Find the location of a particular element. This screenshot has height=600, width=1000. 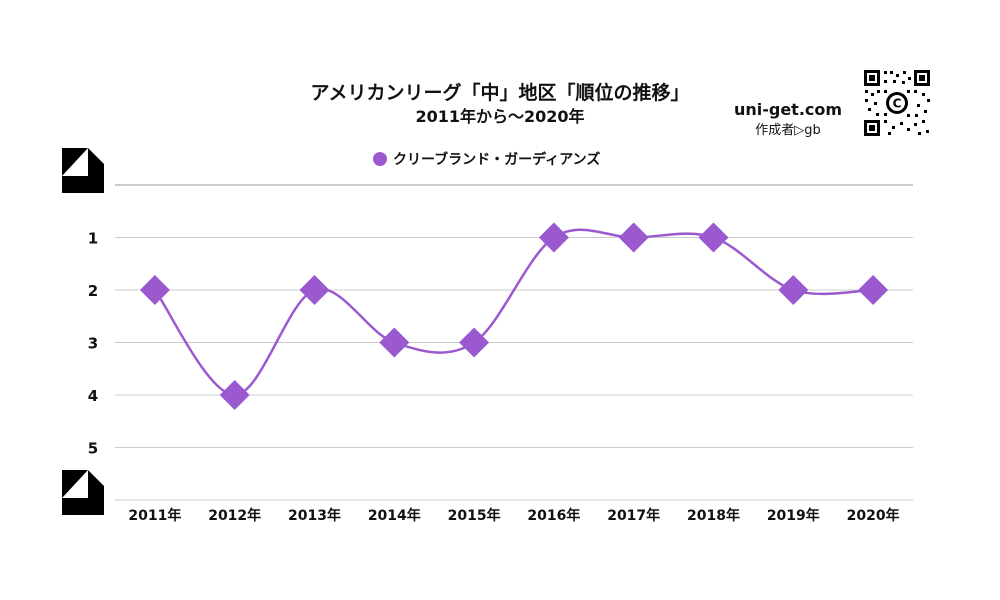

x-tick-label: 2011年 is located at coordinates (154, 515).